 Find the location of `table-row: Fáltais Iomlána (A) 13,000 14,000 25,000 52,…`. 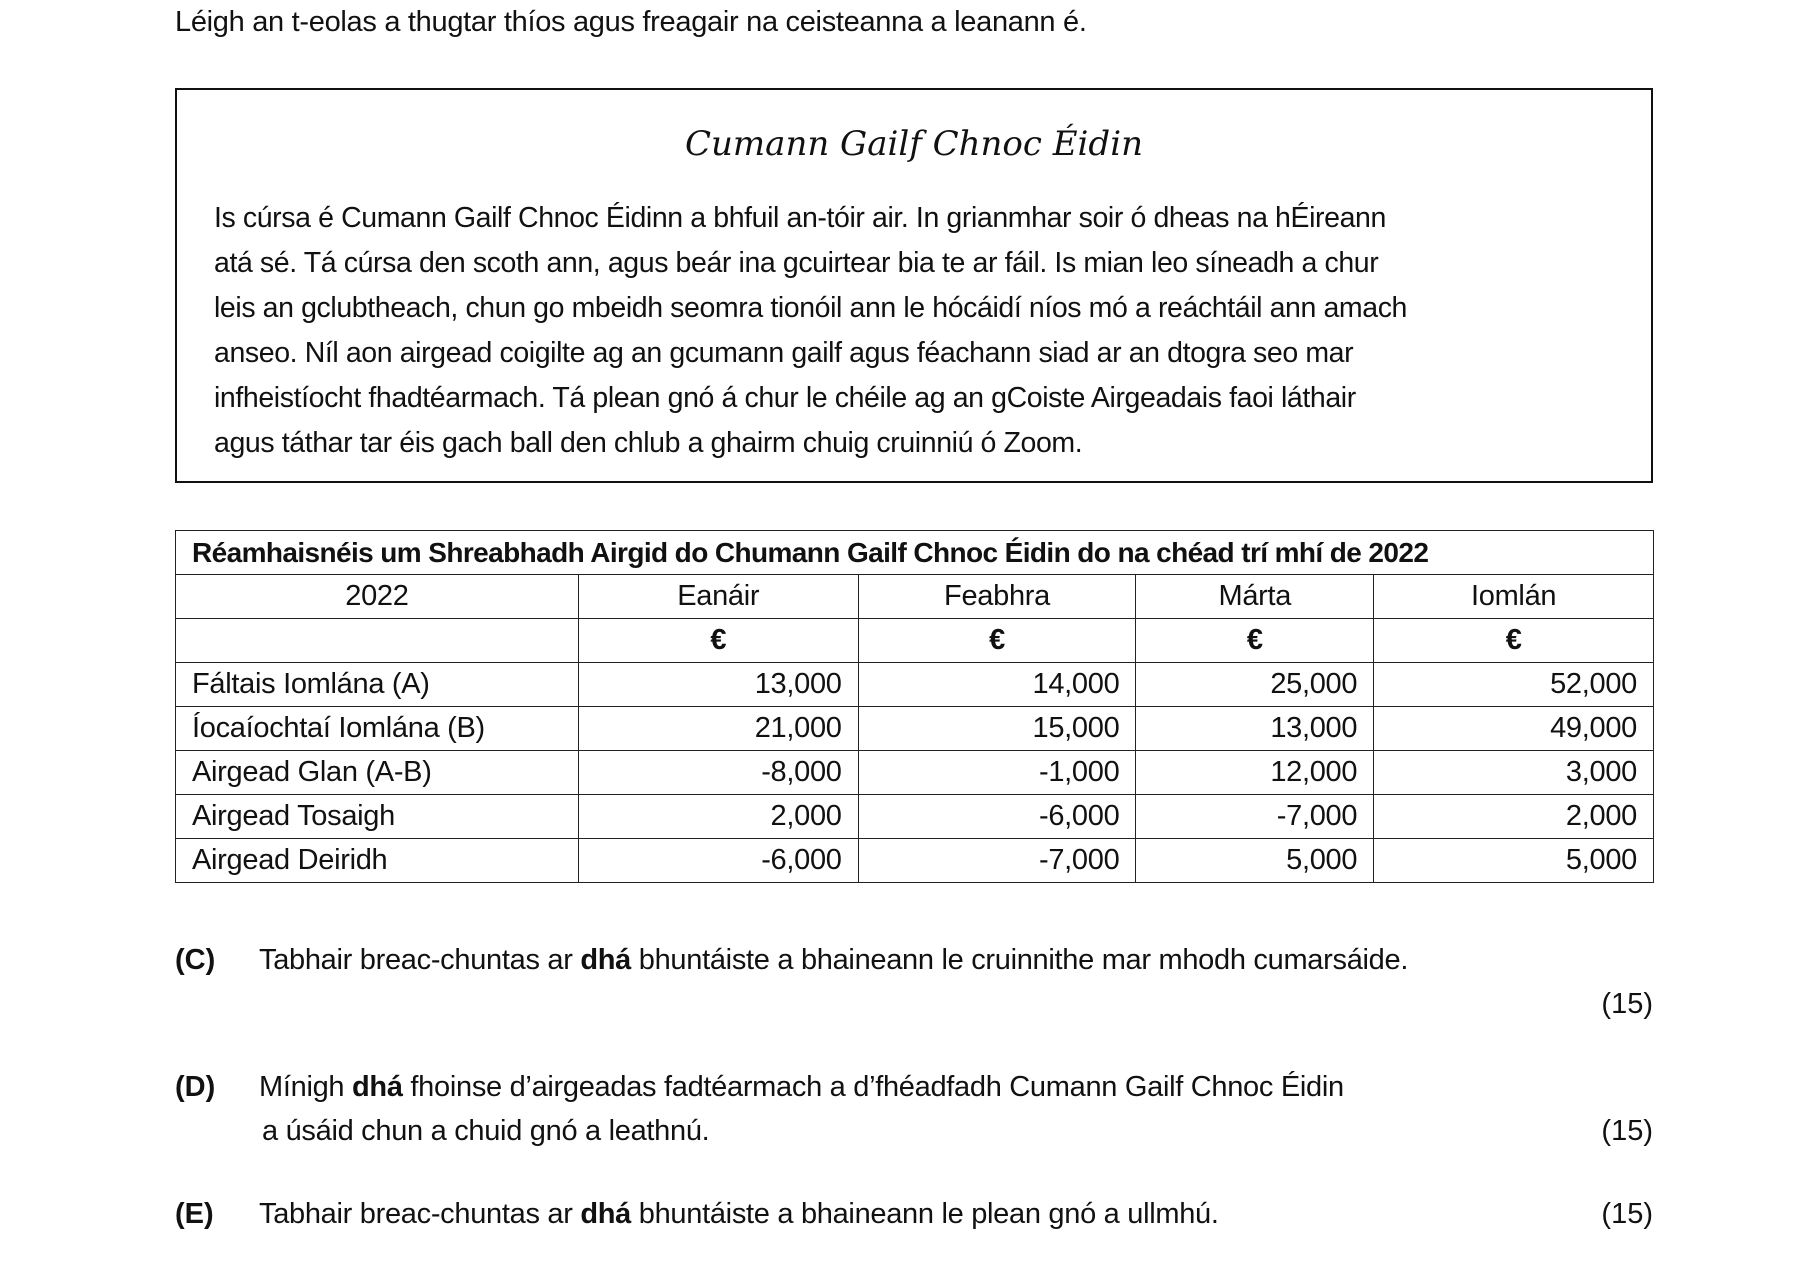

table-row: Fáltais Iomlána (A) 13,000 14,000 25,000 52,… is located at coordinates (914, 684).